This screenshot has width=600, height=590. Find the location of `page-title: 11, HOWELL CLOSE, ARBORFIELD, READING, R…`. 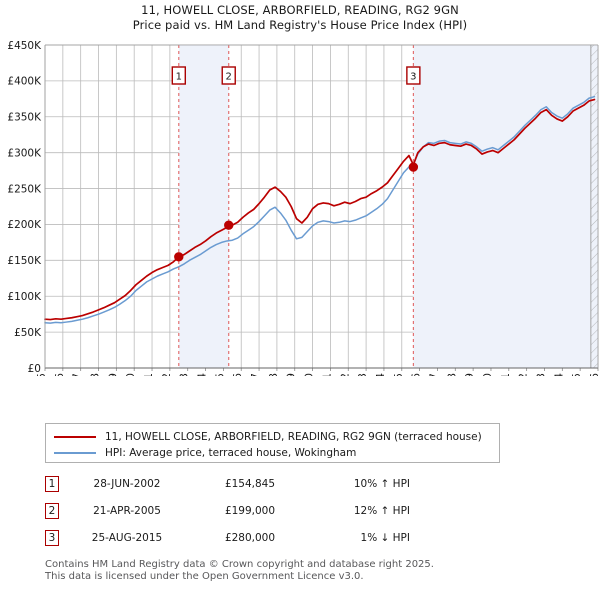

page-title: 11, HOWELL CLOSE, ARBORFIELD, READING, R… is located at coordinates (300, 18).